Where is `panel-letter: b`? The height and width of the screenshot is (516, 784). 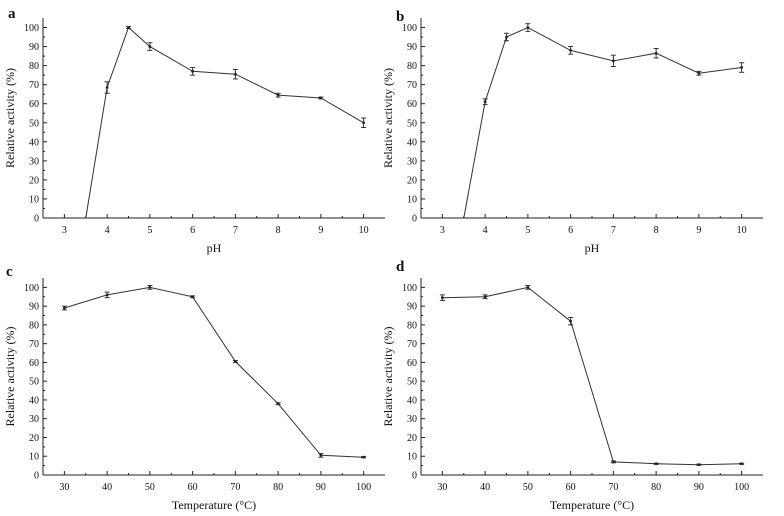
panel-letter: b is located at coordinates (400, 17).